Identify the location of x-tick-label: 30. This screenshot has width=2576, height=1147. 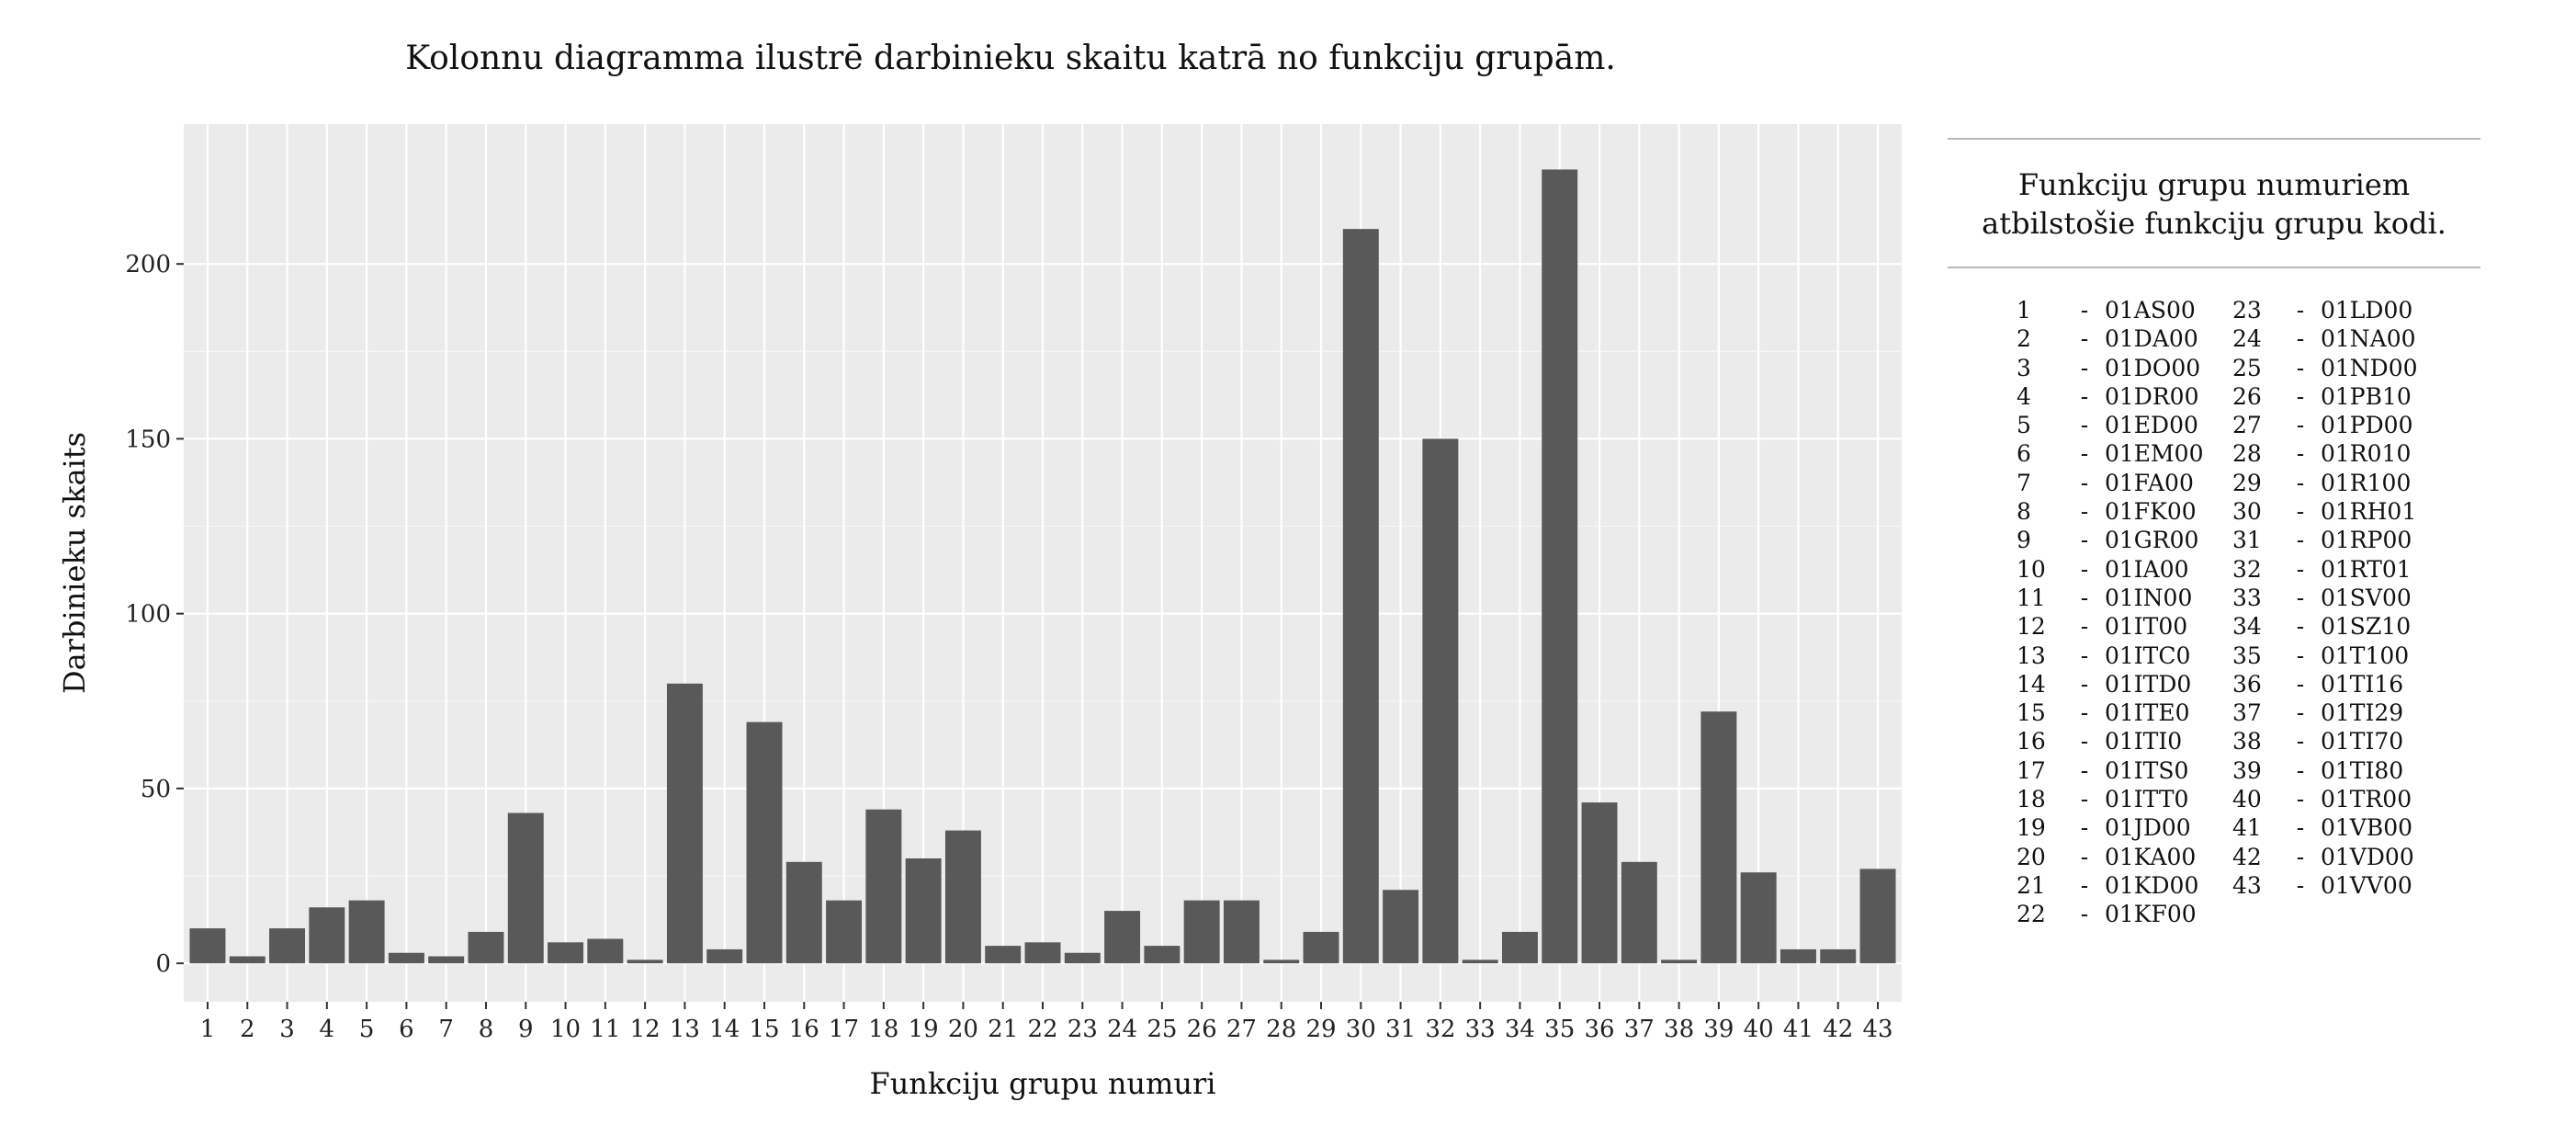
(1361, 1029).